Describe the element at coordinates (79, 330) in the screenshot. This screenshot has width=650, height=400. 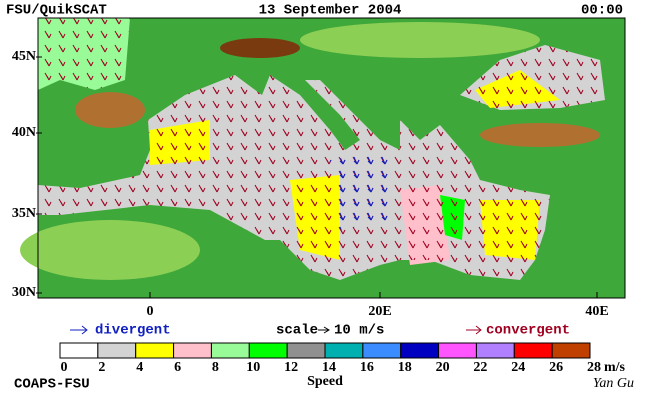
I see `divergent-arrow` at that location.